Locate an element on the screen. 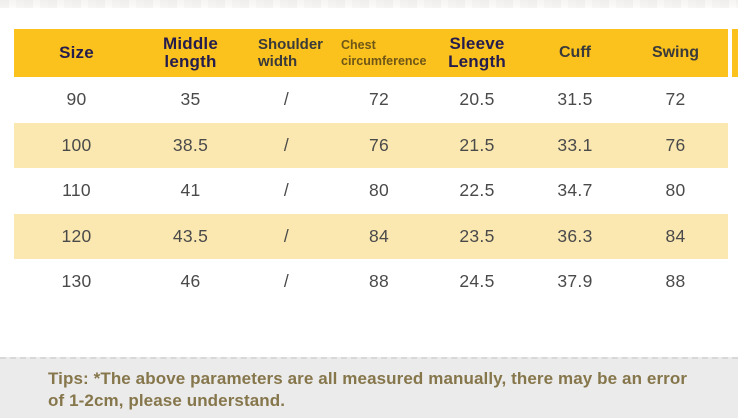 This screenshot has height=418, width=738. size-row-120: 120 43.5 / 84 23.5 36.3 84 is located at coordinates (371, 236).